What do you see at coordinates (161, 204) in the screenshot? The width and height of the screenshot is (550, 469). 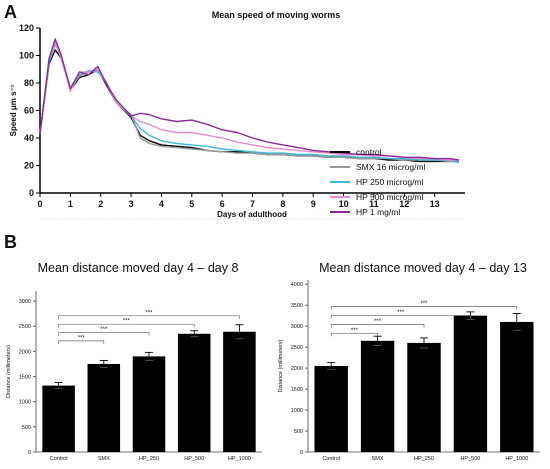 I see `x-tick-label: 4` at bounding box center [161, 204].